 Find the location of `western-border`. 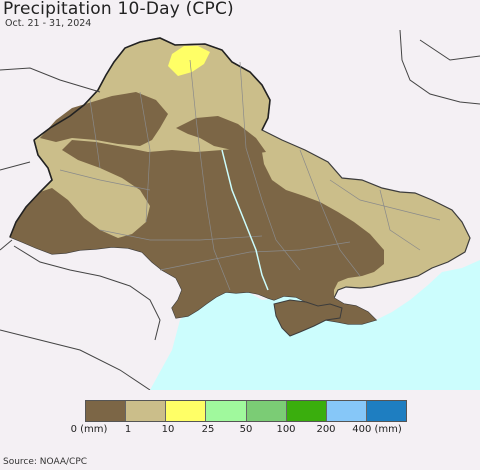

western-border is located at coordinates (31, 188).